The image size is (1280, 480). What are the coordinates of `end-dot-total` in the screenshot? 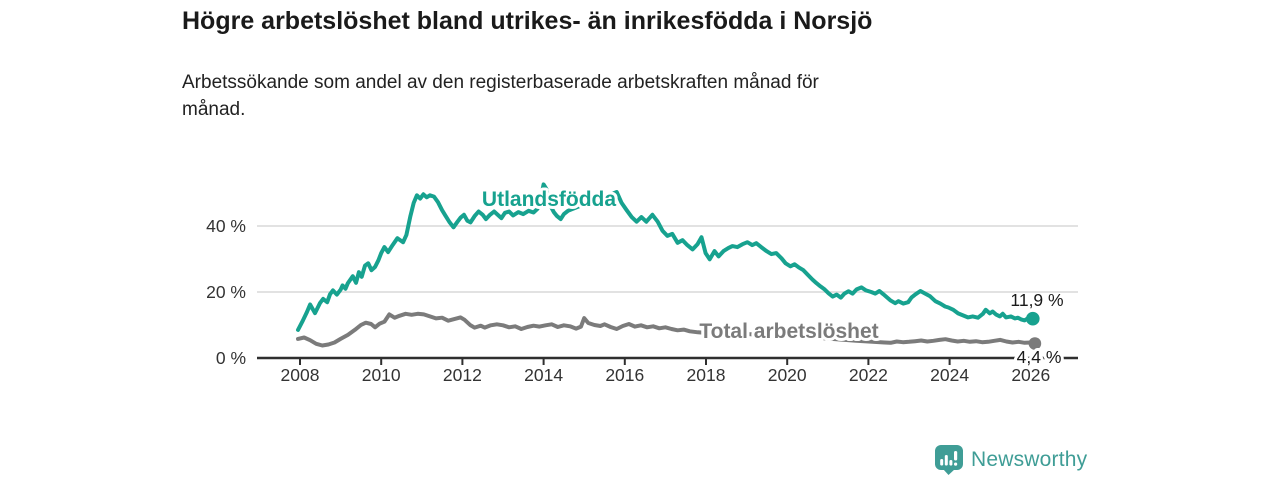 It's located at (1035, 343).